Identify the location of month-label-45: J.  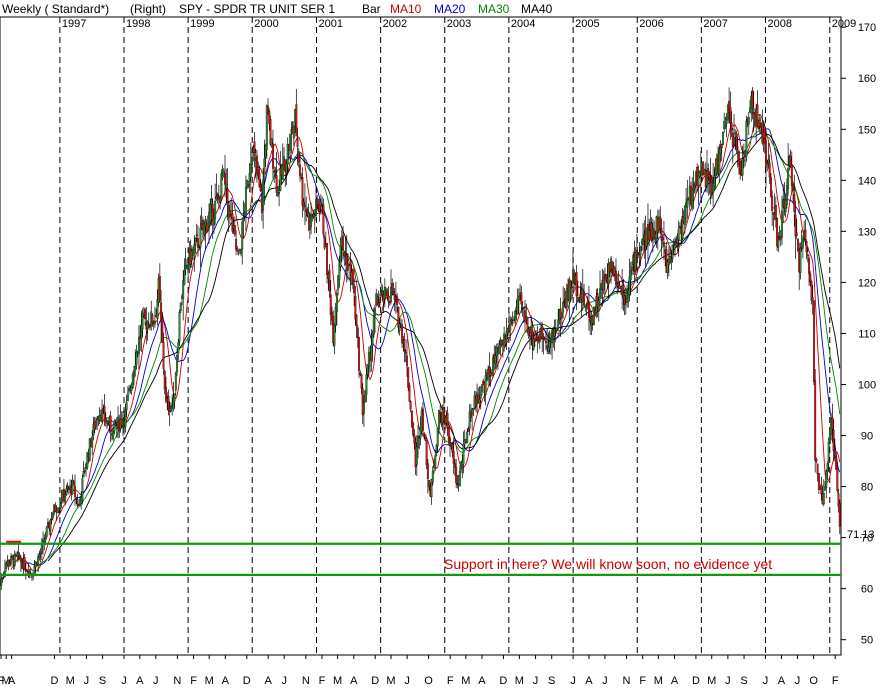
(798, 681).